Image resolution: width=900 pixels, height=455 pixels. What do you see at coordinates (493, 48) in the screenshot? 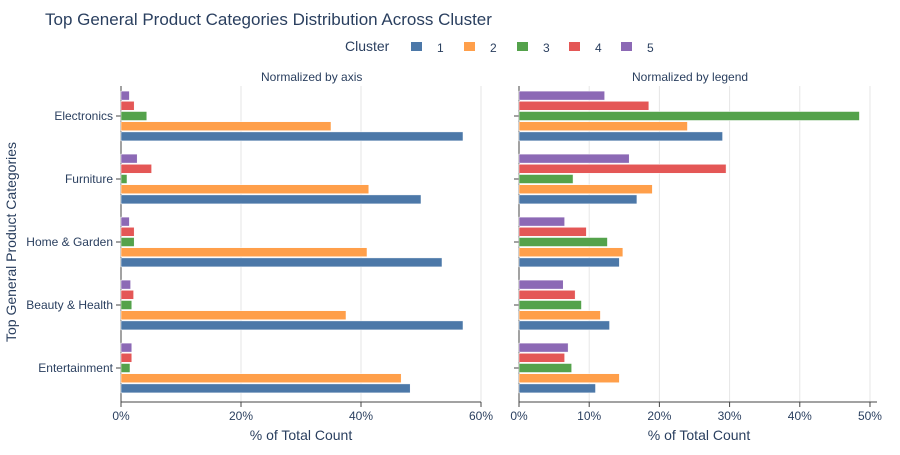
I see `legend-label-cluster-2: 2` at bounding box center [493, 48].